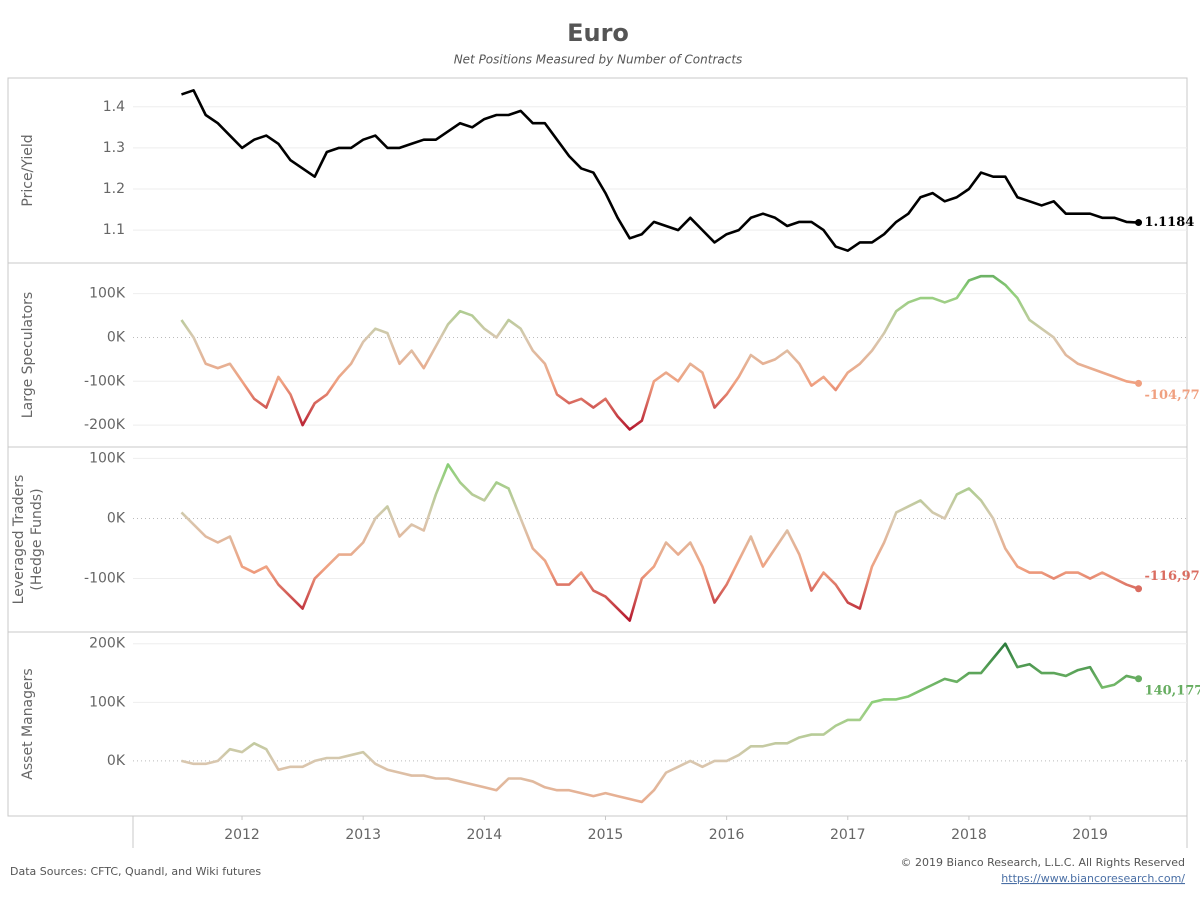 The image size is (1200, 900). What do you see at coordinates (848, 835) in the screenshot?
I see `x-tick-label: 2017` at bounding box center [848, 835].